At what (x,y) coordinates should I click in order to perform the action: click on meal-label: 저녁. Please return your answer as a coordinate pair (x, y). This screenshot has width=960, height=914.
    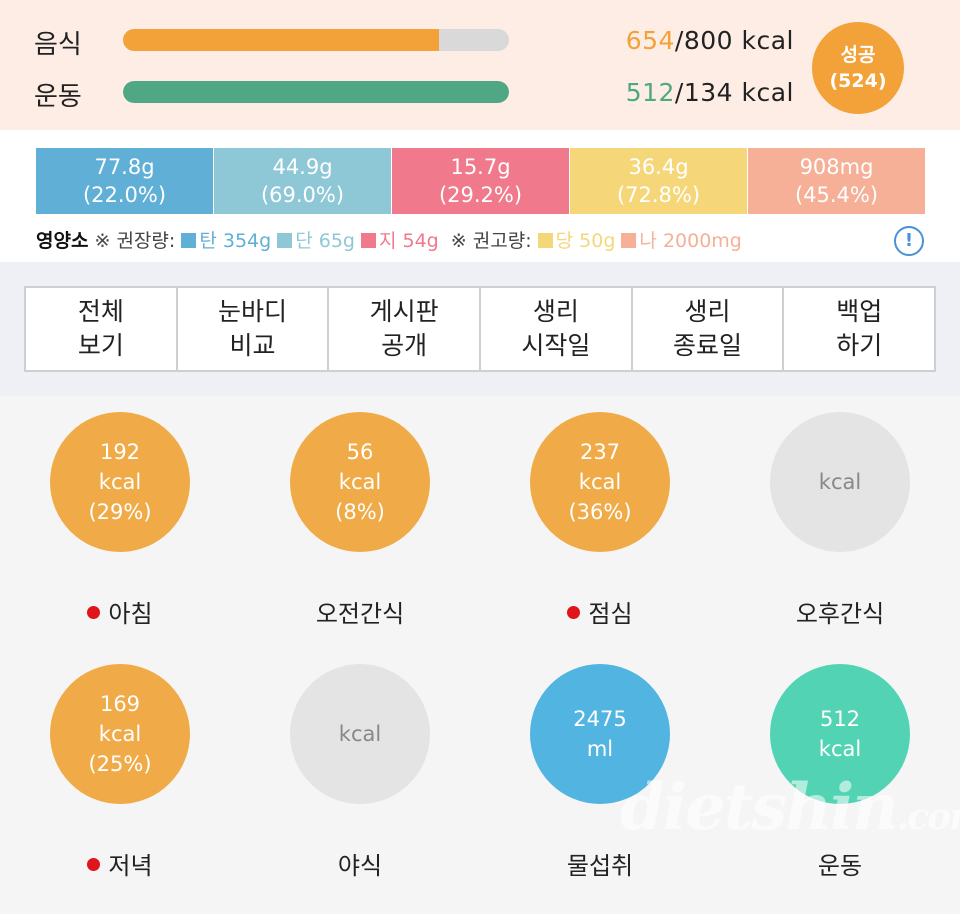
    Looking at the image, I should click on (120, 863).